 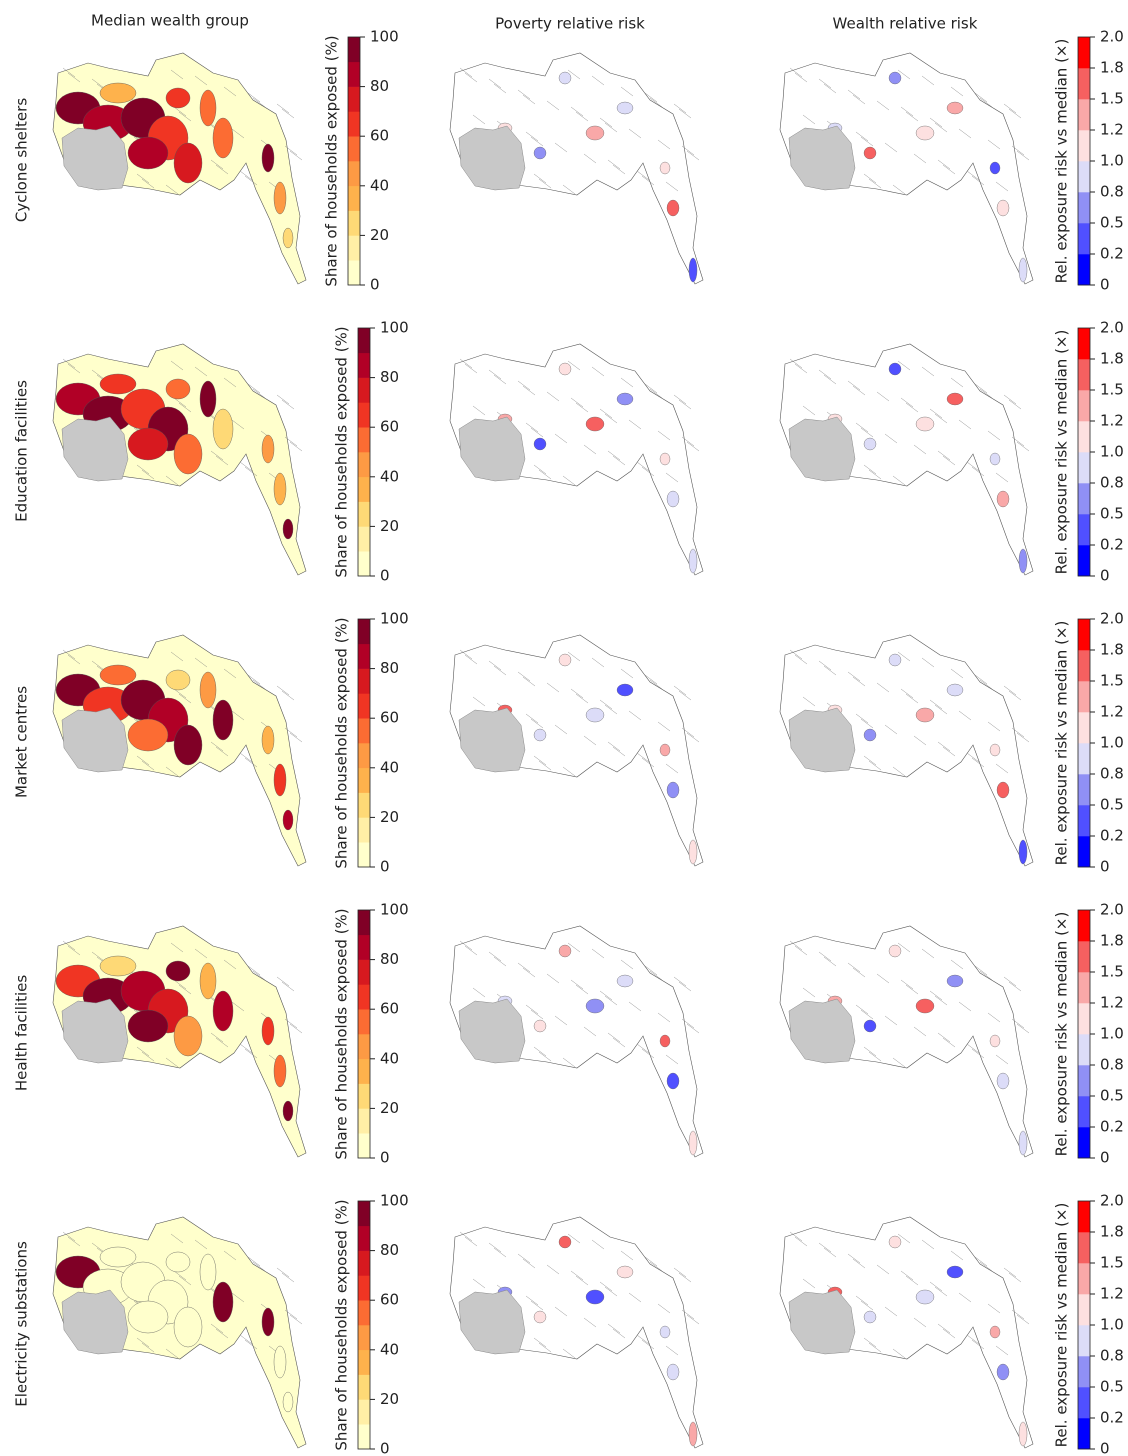 What do you see at coordinates (1112, 619) in the screenshot?
I see `colorbar-tick-label: 2.0` at bounding box center [1112, 619].